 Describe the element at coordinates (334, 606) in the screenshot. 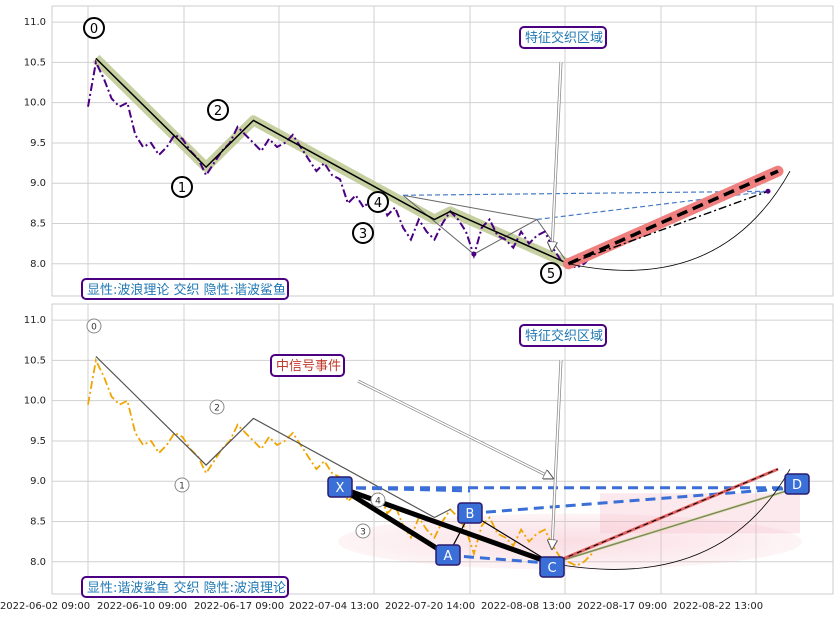

I see `x-tick-label: 2022-07-04 13:00` at that location.